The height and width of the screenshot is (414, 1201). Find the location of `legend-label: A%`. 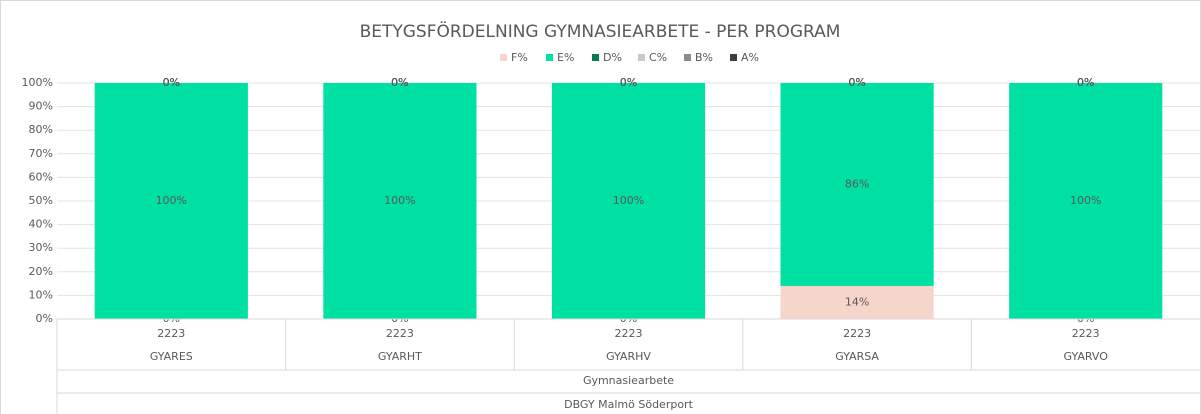

legend-label: A% is located at coordinates (750, 57).